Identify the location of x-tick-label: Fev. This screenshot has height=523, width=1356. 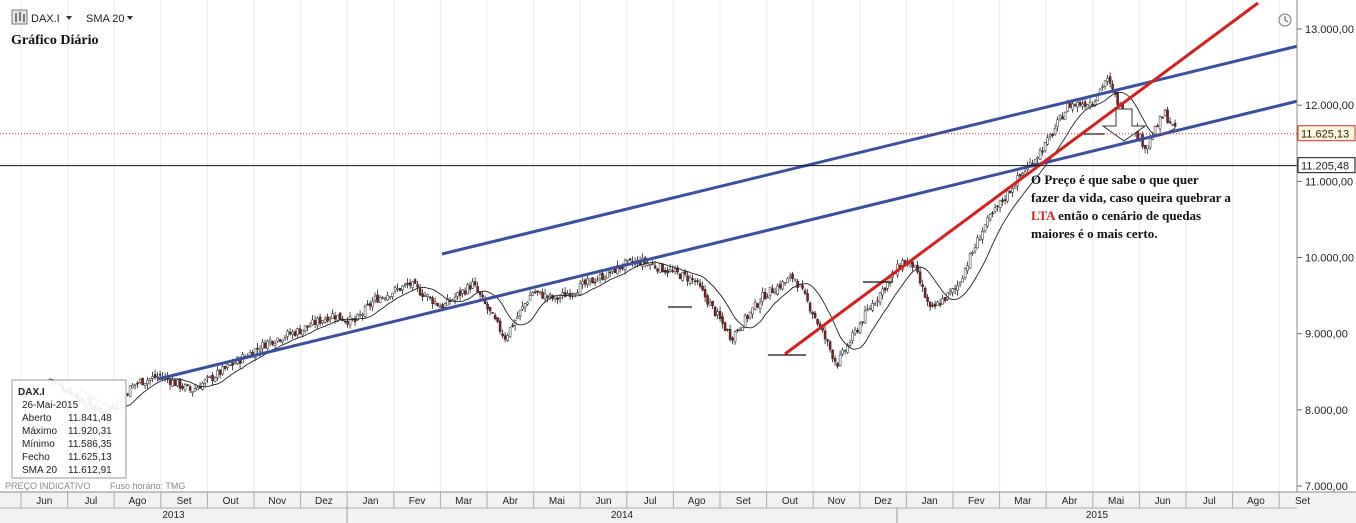
(976, 501).